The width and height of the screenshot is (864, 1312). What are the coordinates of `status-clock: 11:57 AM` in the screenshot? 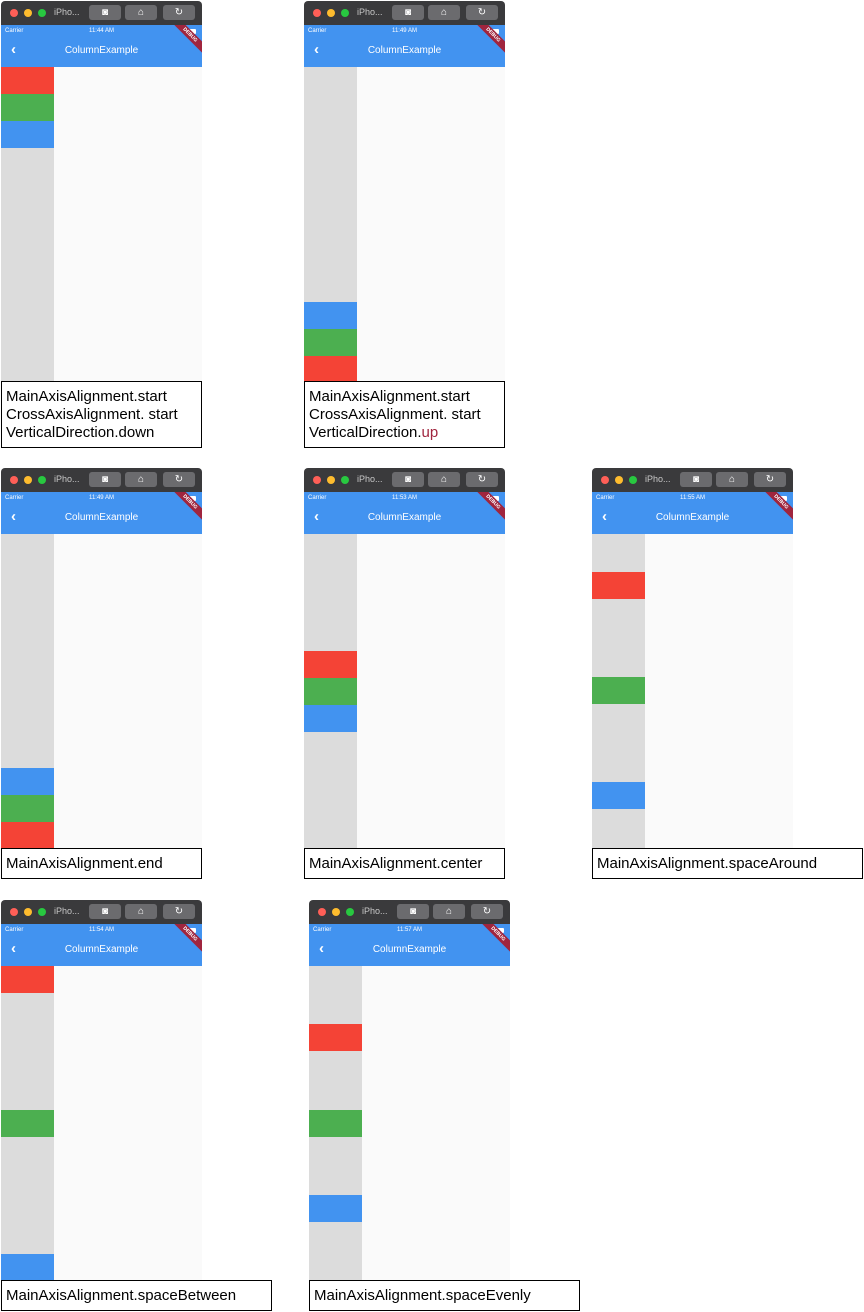 It's located at (409, 930).